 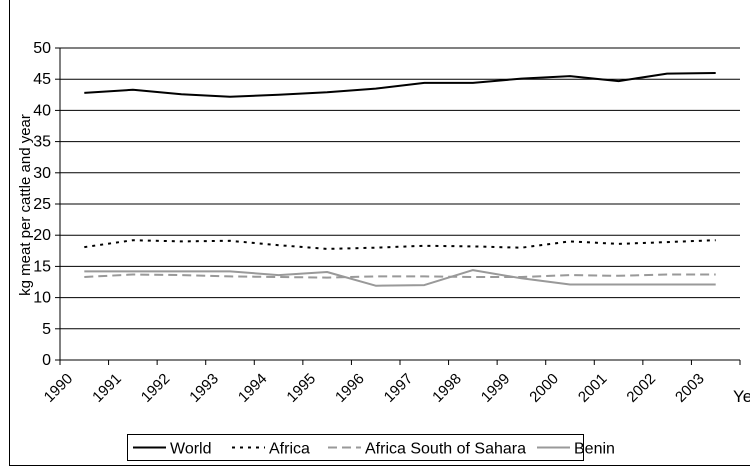 What do you see at coordinates (447, 388) in the screenshot?
I see `x-tick-label: 1998` at bounding box center [447, 388].